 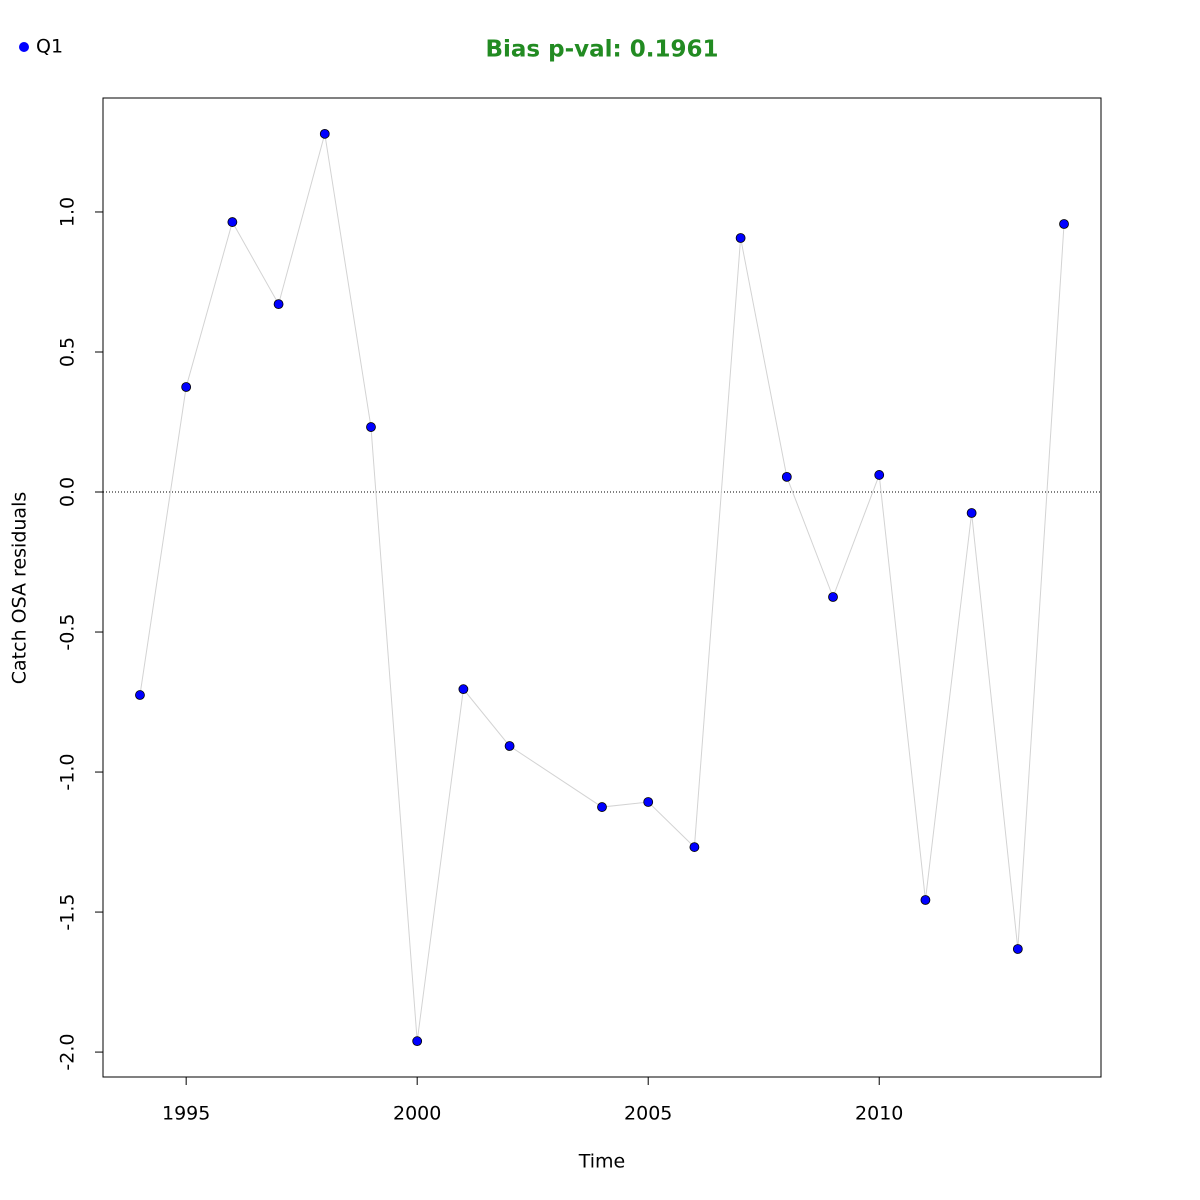 I want to click on chart-title: Bias p-val: 0.1961, so click(x=602, y=50).